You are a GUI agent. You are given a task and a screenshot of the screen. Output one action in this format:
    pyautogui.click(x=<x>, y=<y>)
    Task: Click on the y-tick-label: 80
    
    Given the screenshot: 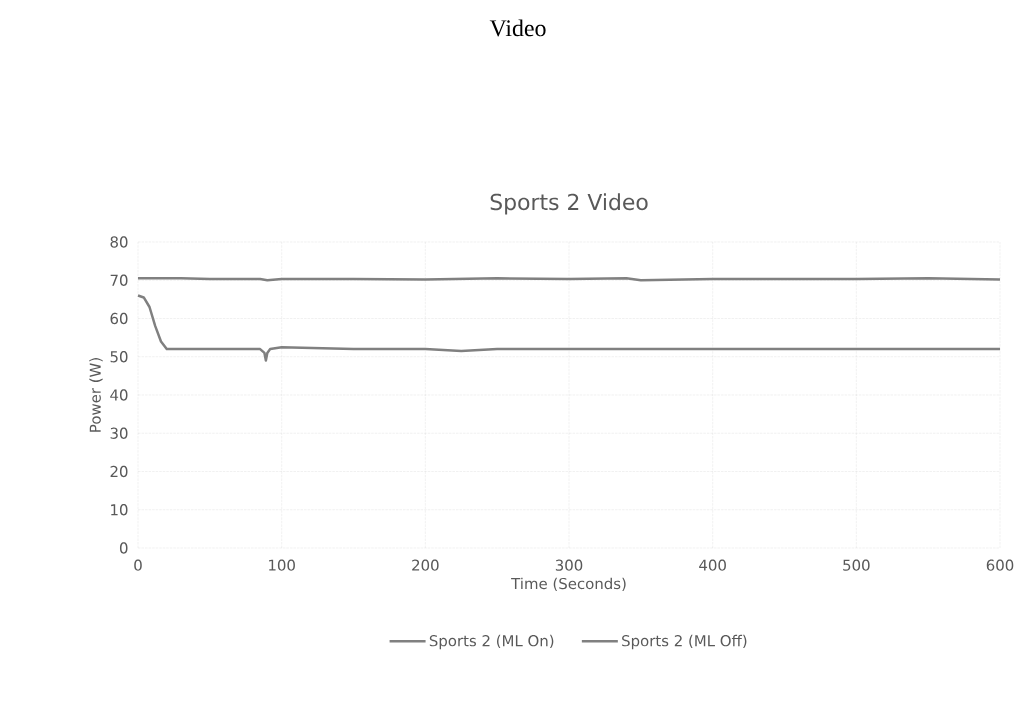 What is the action you would take?
    pyautogui.click(x=119, y=242)
    